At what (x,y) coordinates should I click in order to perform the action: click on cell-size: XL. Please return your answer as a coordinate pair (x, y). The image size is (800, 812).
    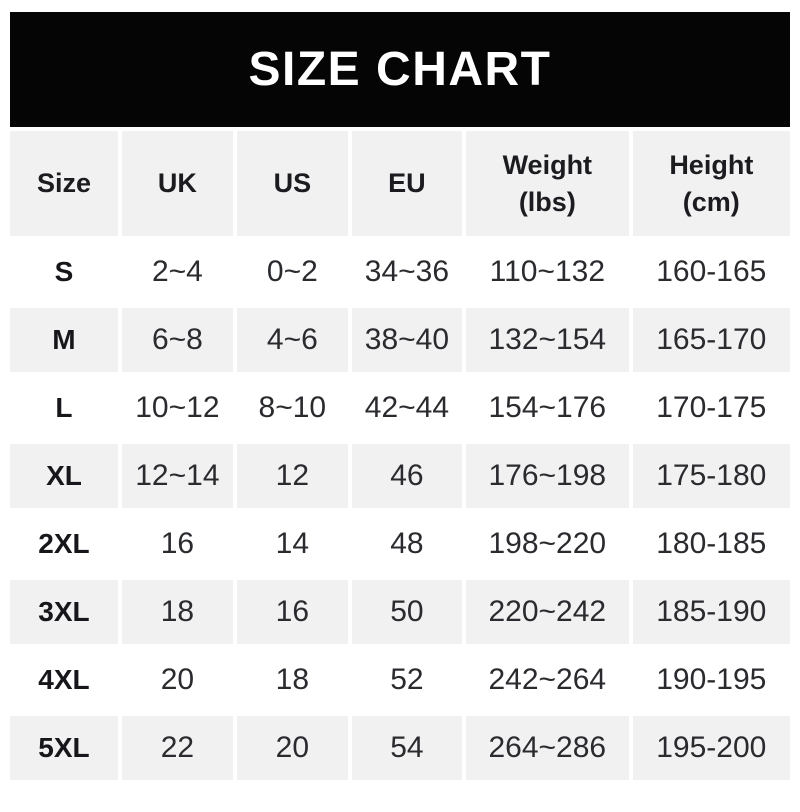
    Looking at the image, I should click on (64, 476).